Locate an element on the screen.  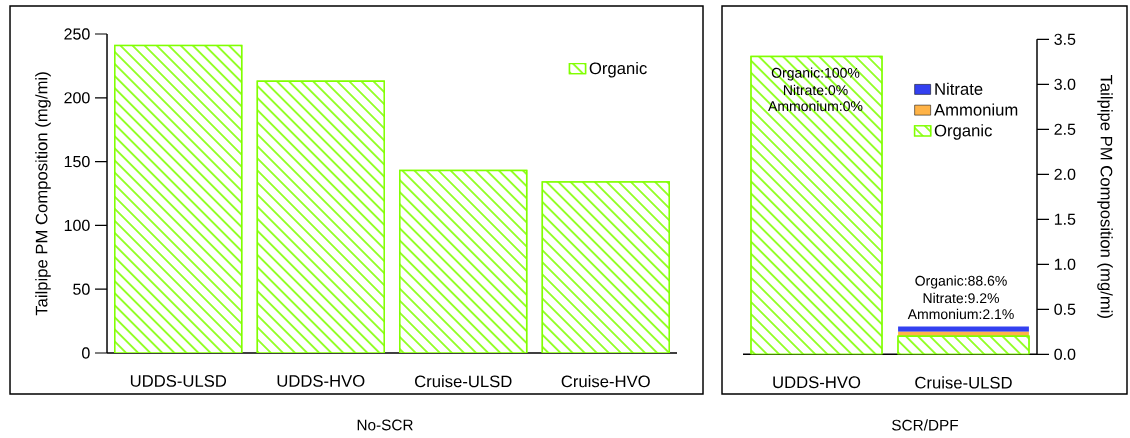
y-tick-label: 0.0 is located at coordinates (1065, 354).